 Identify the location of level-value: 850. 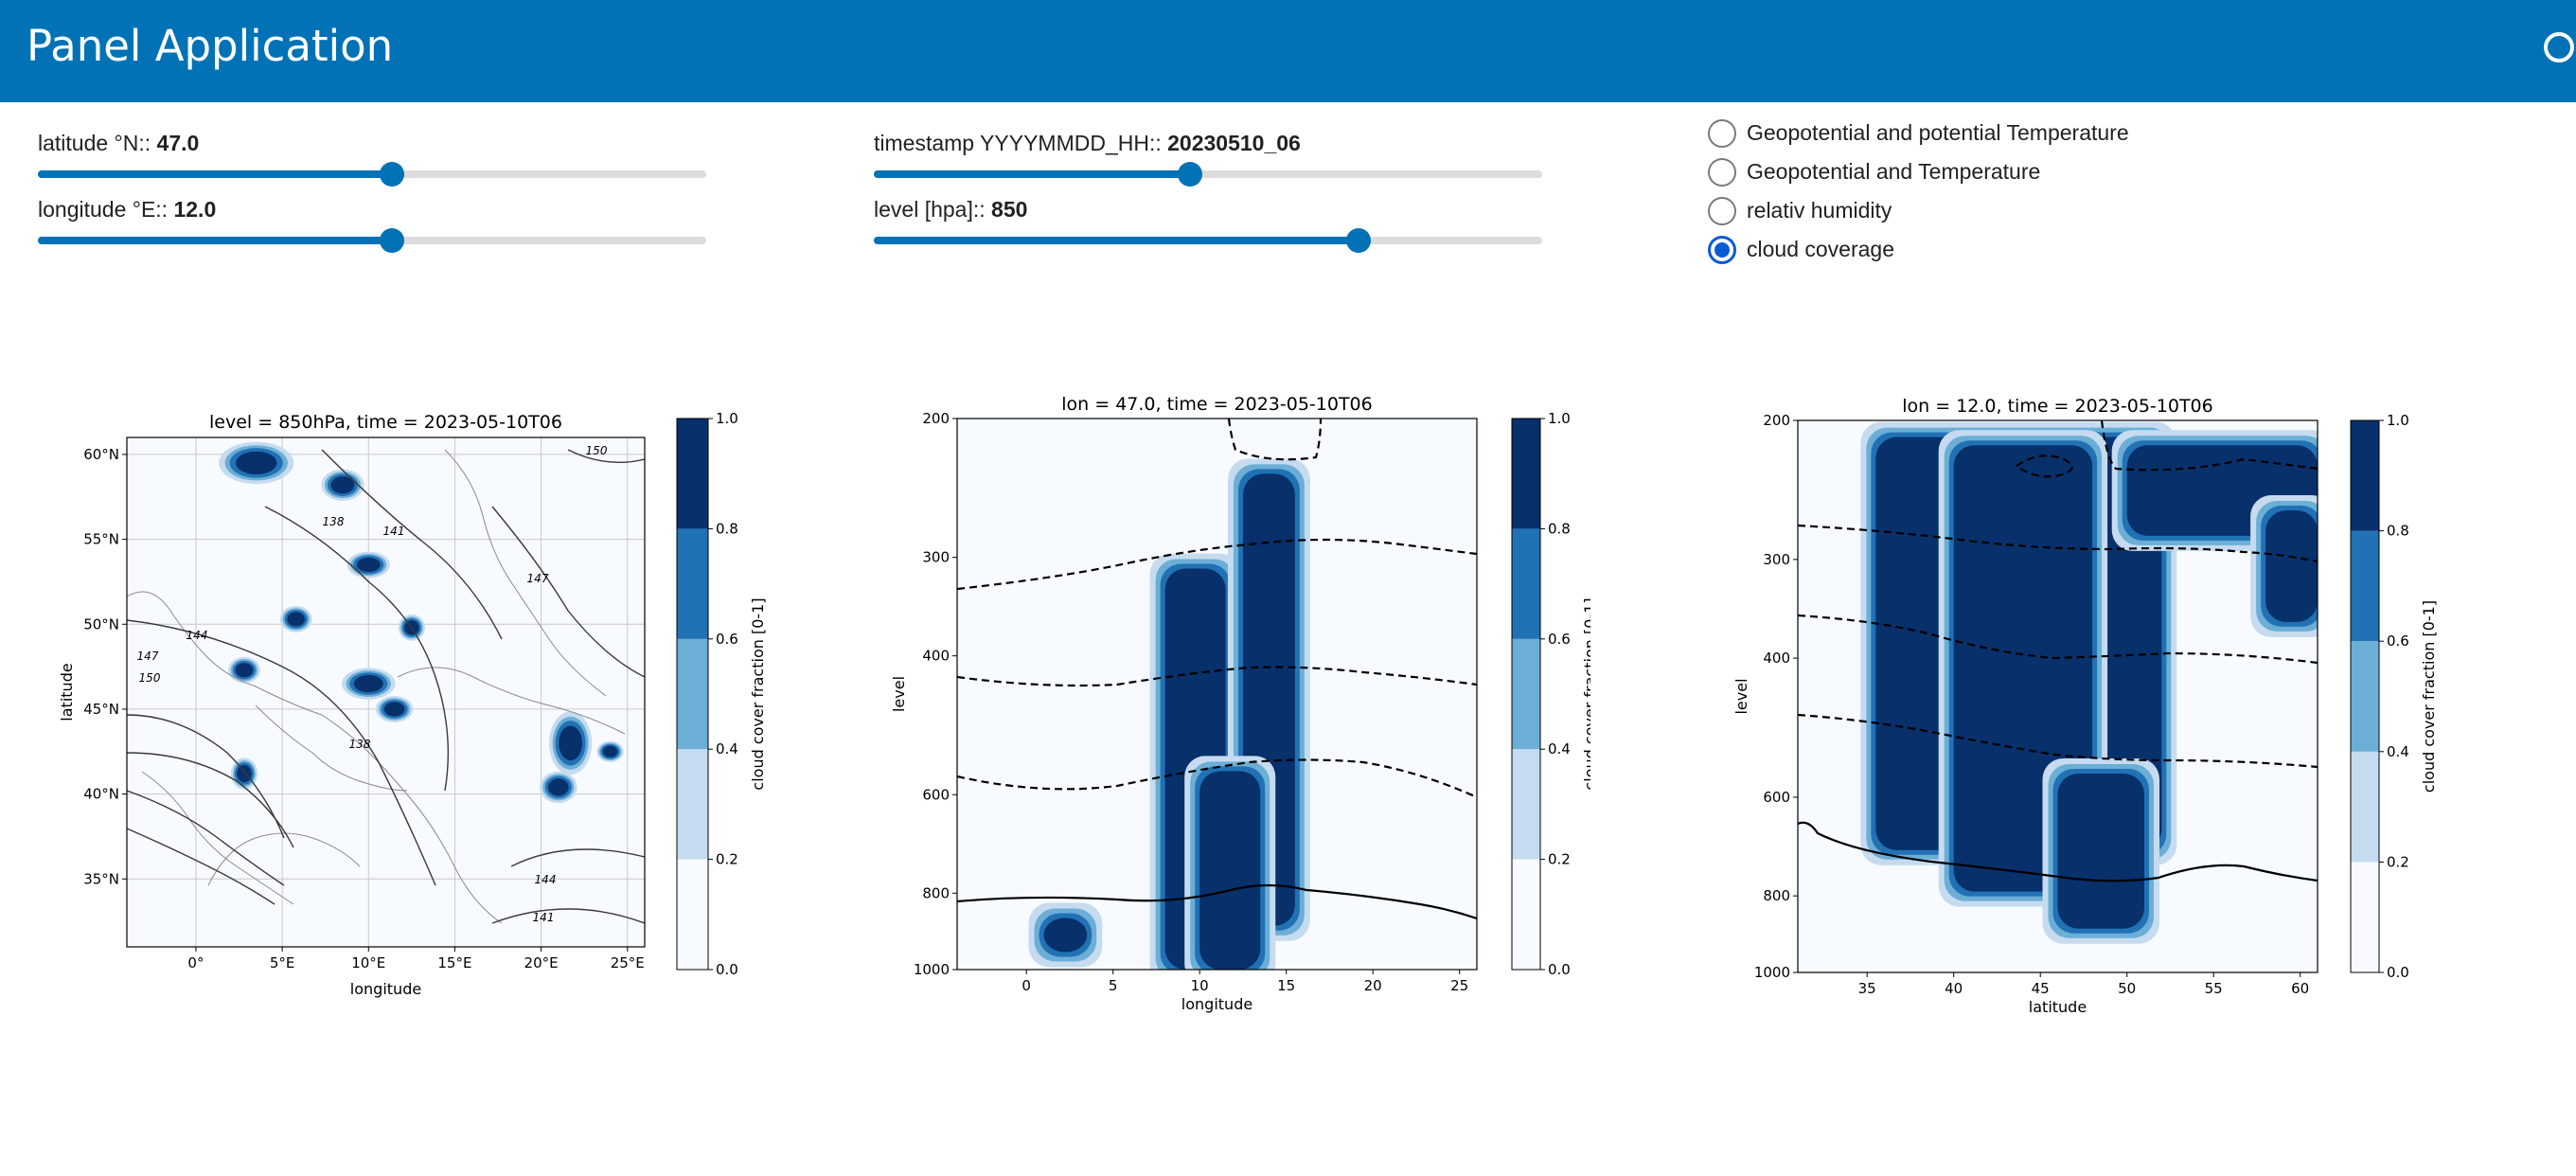
(1010, 209).